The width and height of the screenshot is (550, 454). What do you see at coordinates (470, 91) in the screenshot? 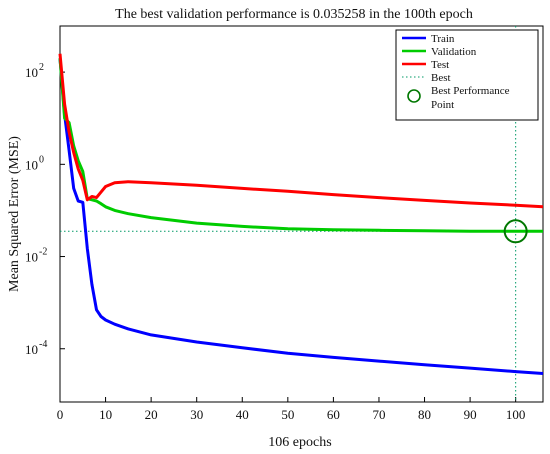
I see `legend-best-point-label-line1: Best Performance` at bounding box center [470, 91].